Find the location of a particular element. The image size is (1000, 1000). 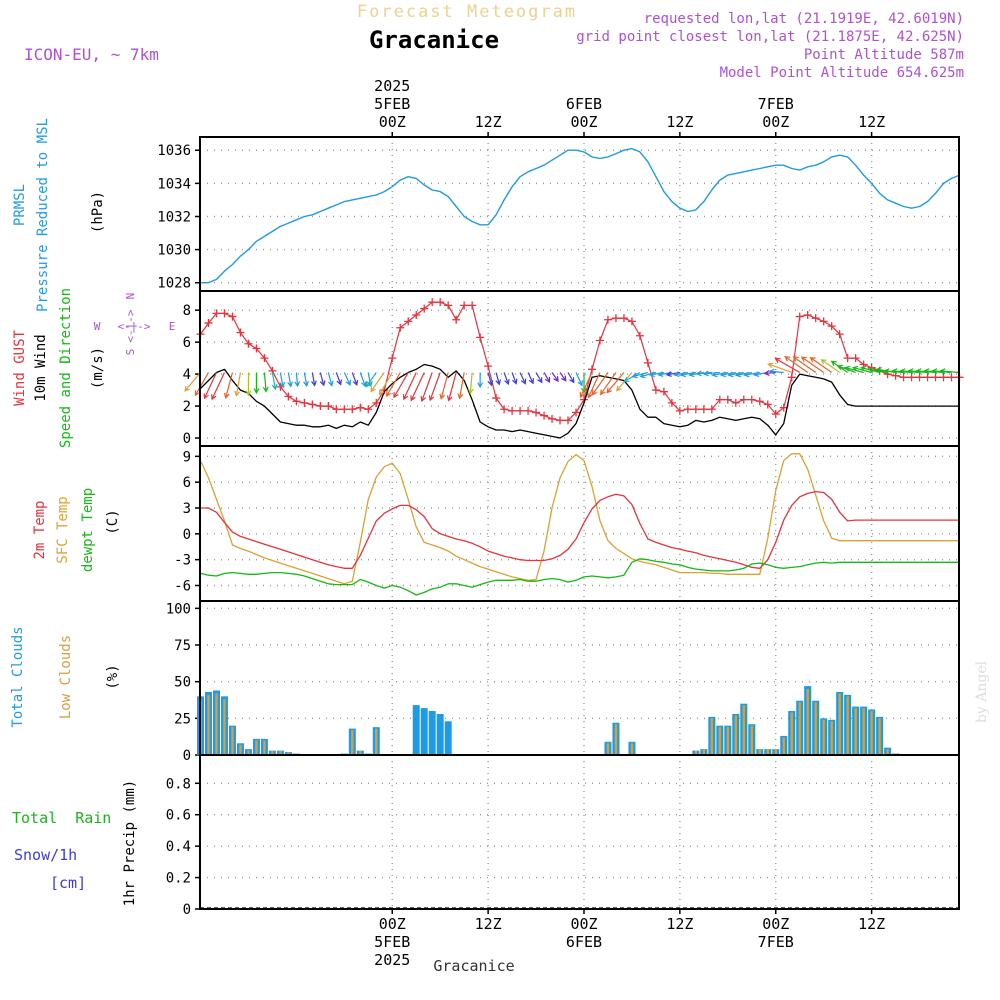

temp-label-1: 2m Temp is located at coordinates (40, 529).